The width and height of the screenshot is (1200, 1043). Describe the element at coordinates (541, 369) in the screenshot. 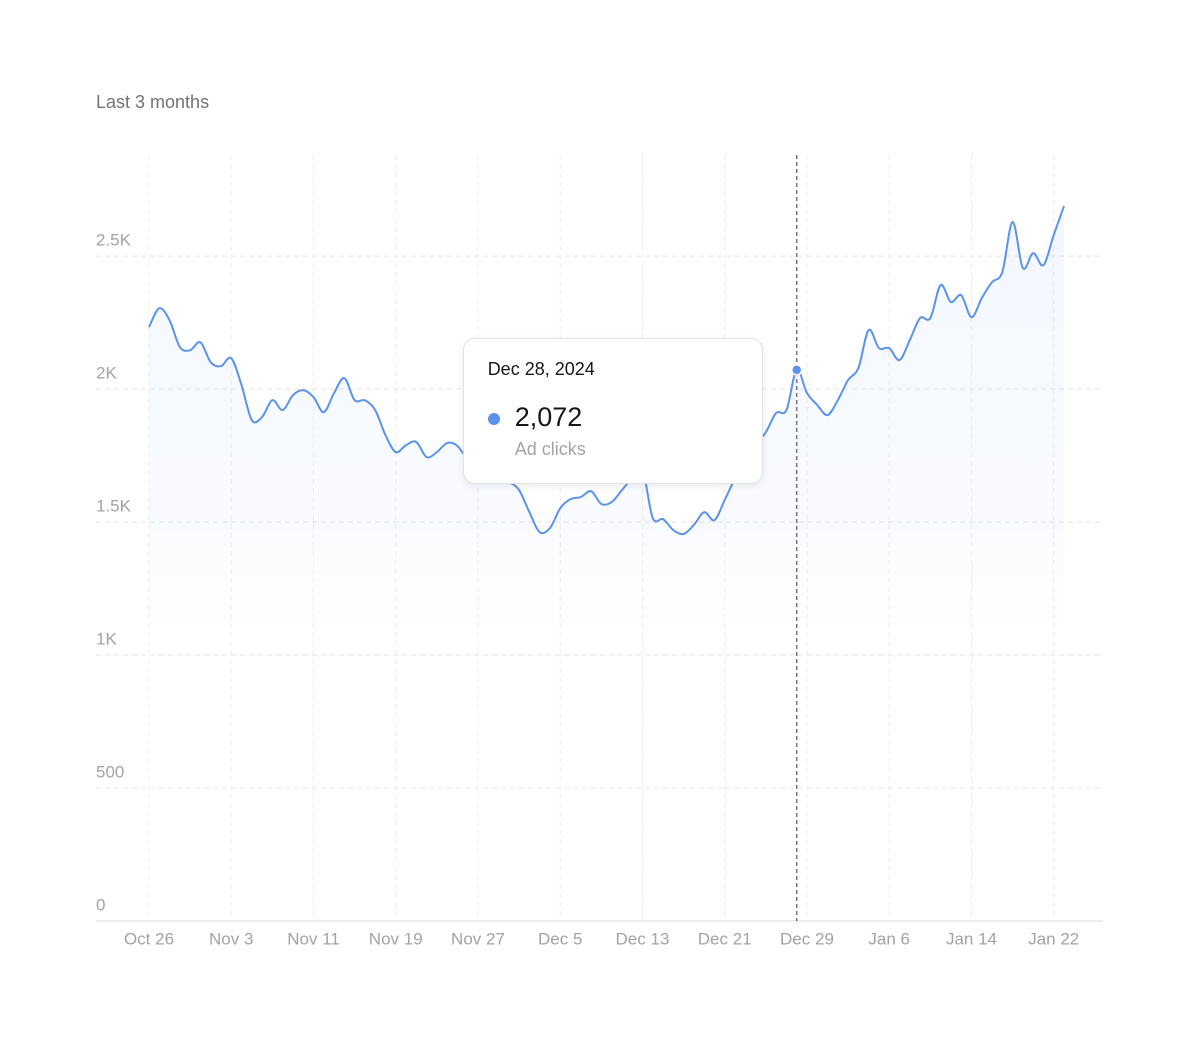

I see `tooltip-date: Dec 28, 2024` at that location.